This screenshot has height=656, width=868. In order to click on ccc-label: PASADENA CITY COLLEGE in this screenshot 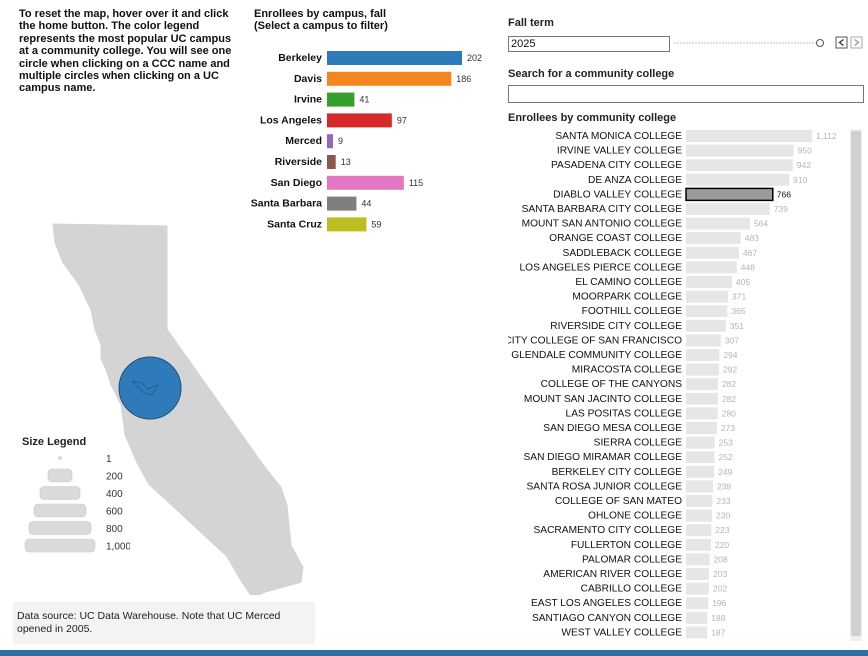, I will do `click(616, 165)`.